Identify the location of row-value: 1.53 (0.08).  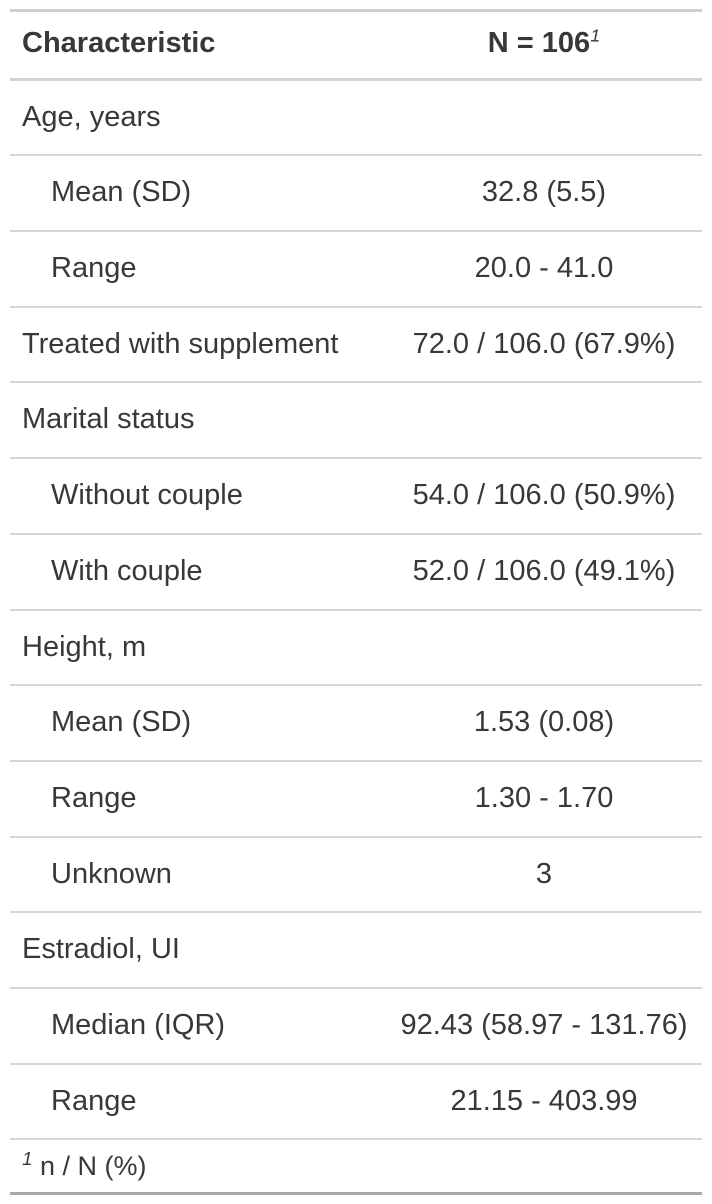
(544, 723).